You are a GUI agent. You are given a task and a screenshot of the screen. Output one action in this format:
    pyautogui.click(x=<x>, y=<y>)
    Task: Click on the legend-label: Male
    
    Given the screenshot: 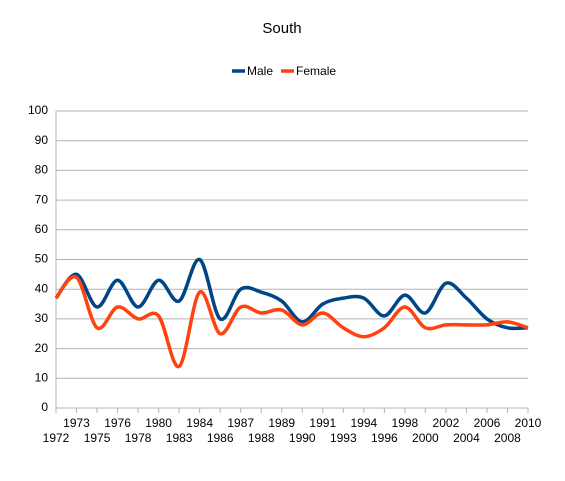 What is the action you would take?
    pyautogui.click(x=260, y=71)
    